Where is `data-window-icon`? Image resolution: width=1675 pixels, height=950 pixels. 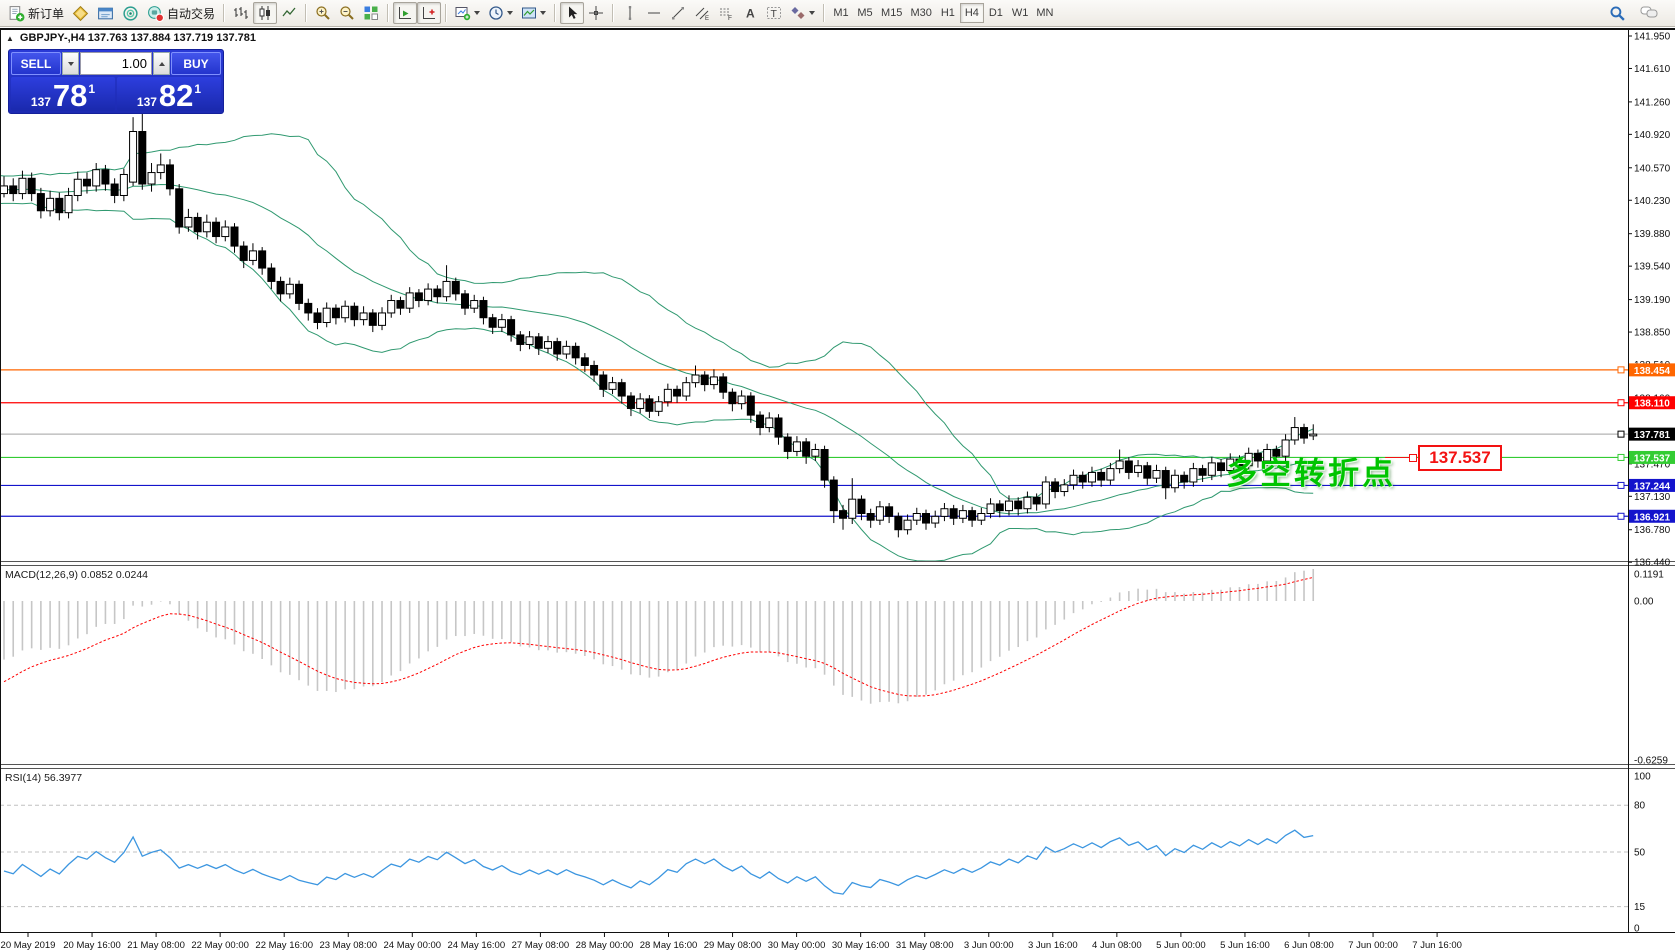
data-window-icon is located at coordinates (105, 13).